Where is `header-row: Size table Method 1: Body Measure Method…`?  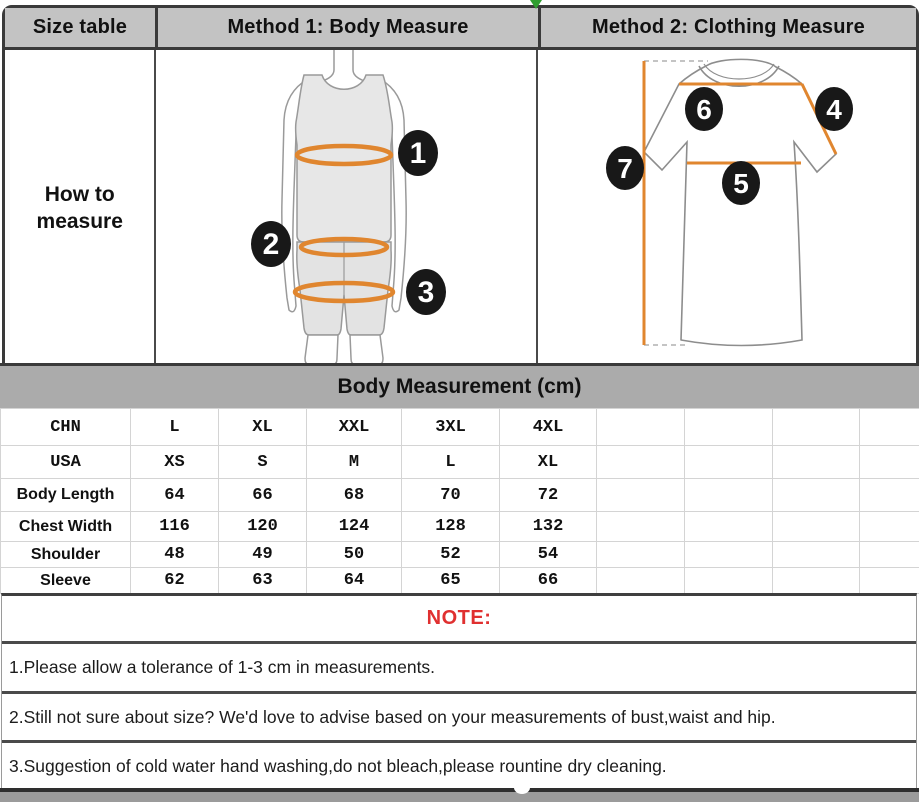 header-row: Size table Method 1: Body Measure Method… is located at coordinates (460, 29).